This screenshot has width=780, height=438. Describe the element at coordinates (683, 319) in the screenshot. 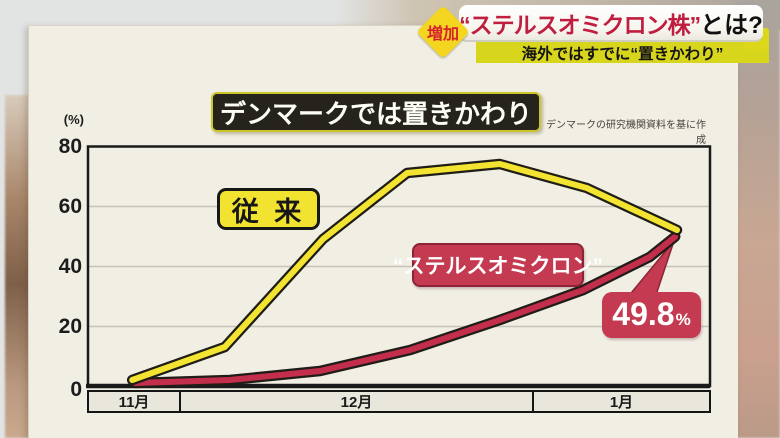

I see `callout-unit: %` at that location.